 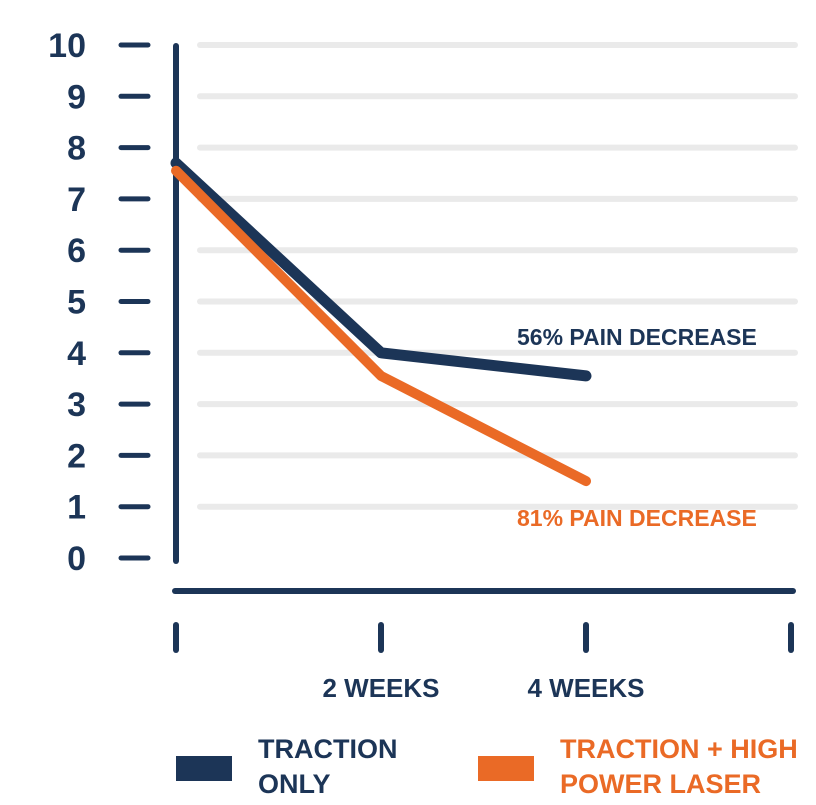 I want to click on annotation-1: 81% PAIN DECREASE, so click(x=637, y=518).